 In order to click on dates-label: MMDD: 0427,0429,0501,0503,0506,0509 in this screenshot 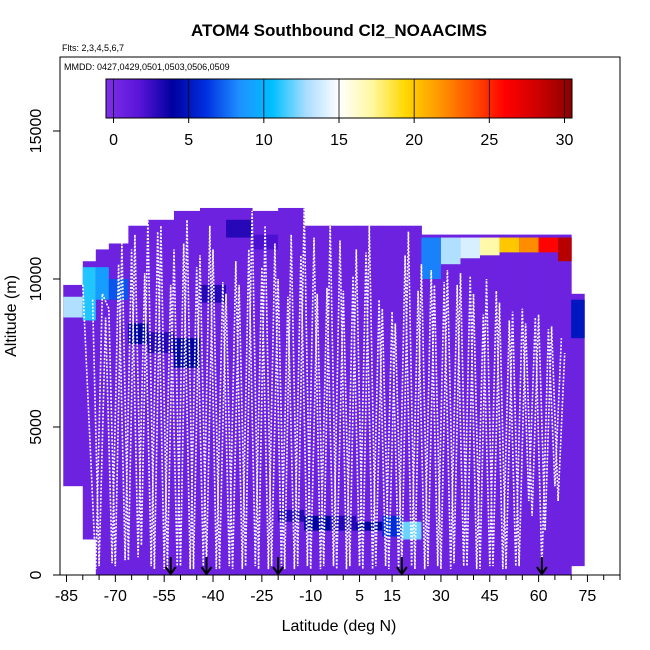, I will do `click(147, 67)`.